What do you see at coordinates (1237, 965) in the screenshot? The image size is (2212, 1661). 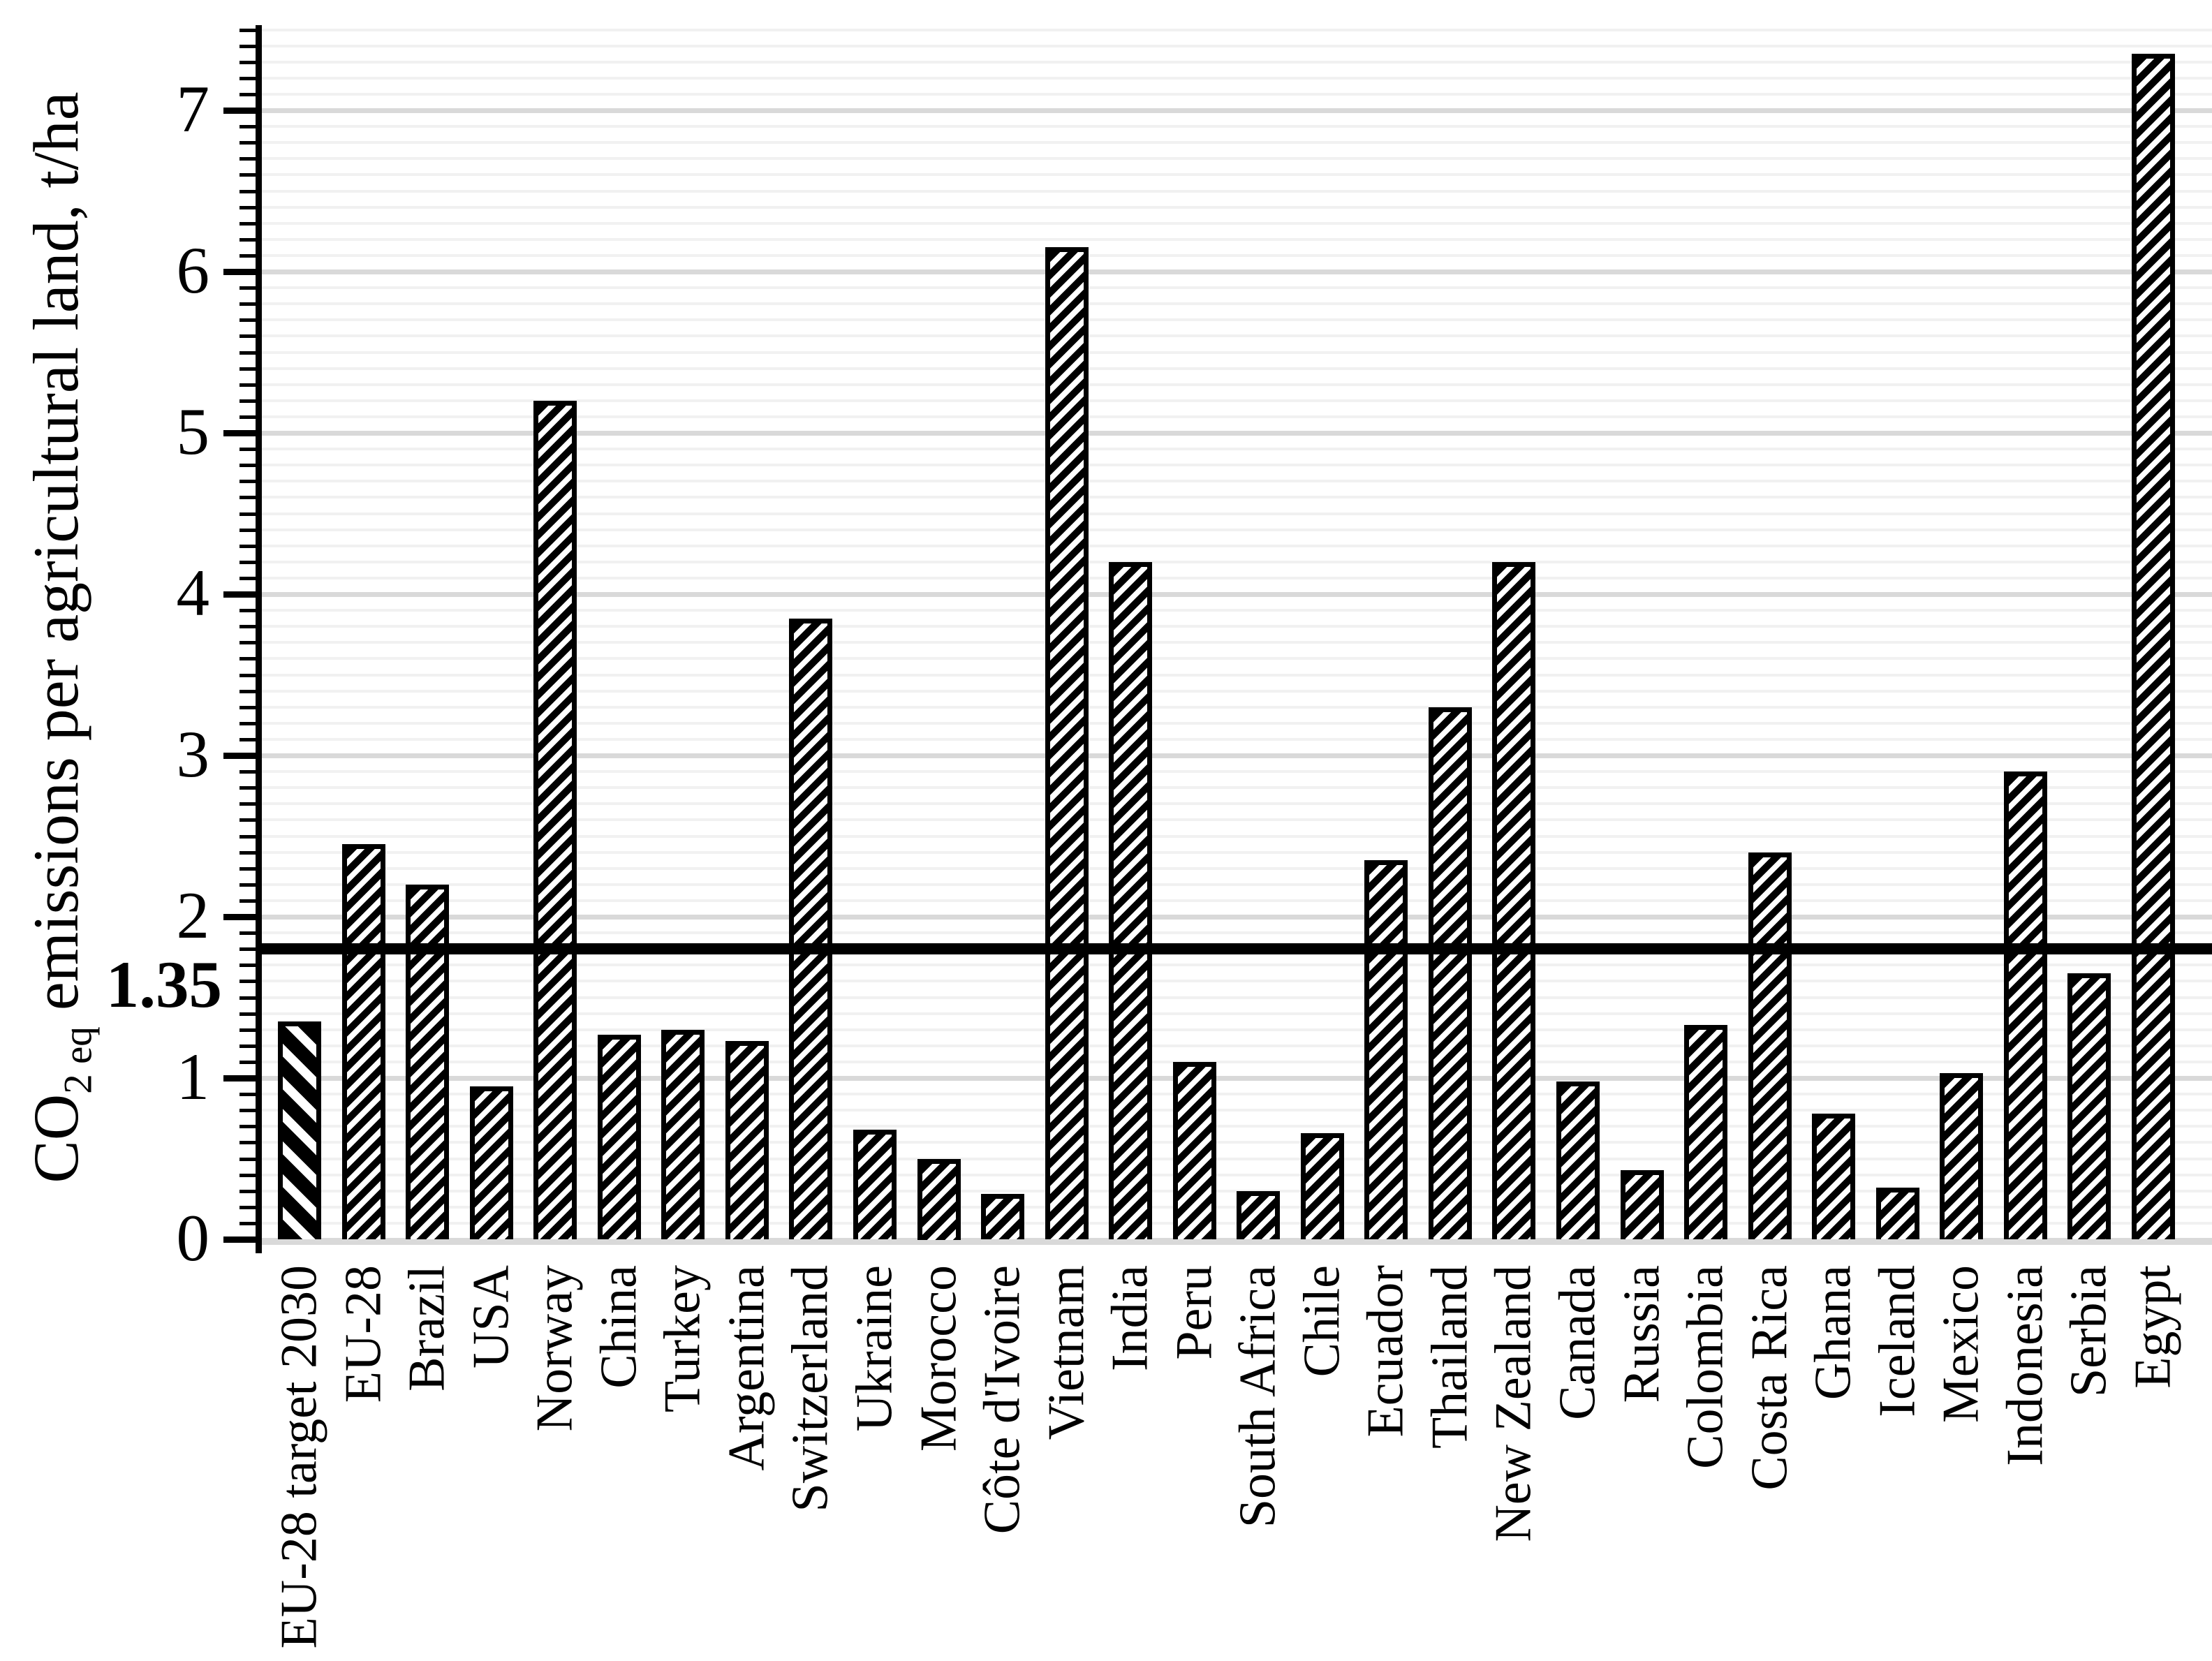 I see `minor-gridline-1.7` at bounding box center [1237, 965].